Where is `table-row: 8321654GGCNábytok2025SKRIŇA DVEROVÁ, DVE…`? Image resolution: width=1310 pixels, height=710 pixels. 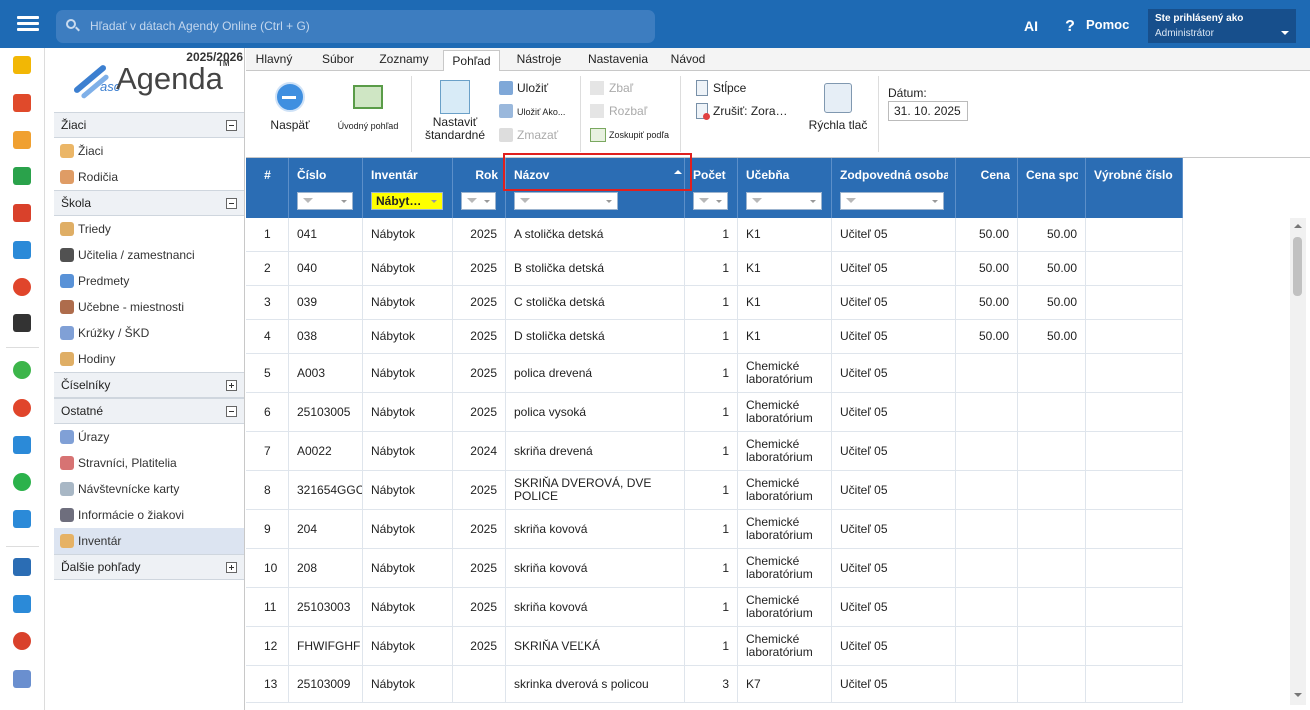 table-row: 8321654GGCNábytok2025SKRIŇA DVEROVÁ, DVE… is located at coordinates (714, 490).